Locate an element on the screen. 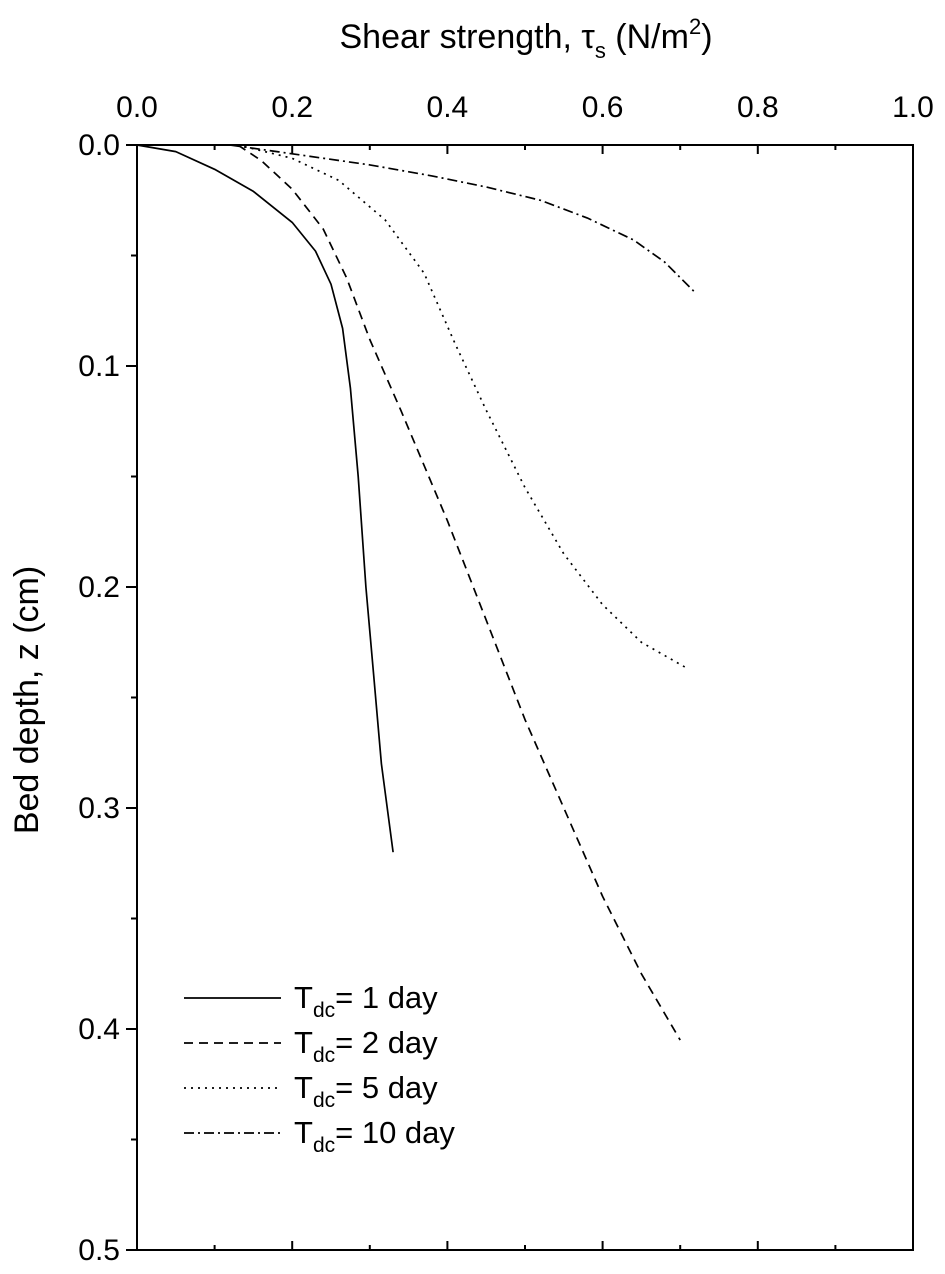 The image size is (945, 1274). x-tick-label: 0.8 is located at coordinates (758, 107).